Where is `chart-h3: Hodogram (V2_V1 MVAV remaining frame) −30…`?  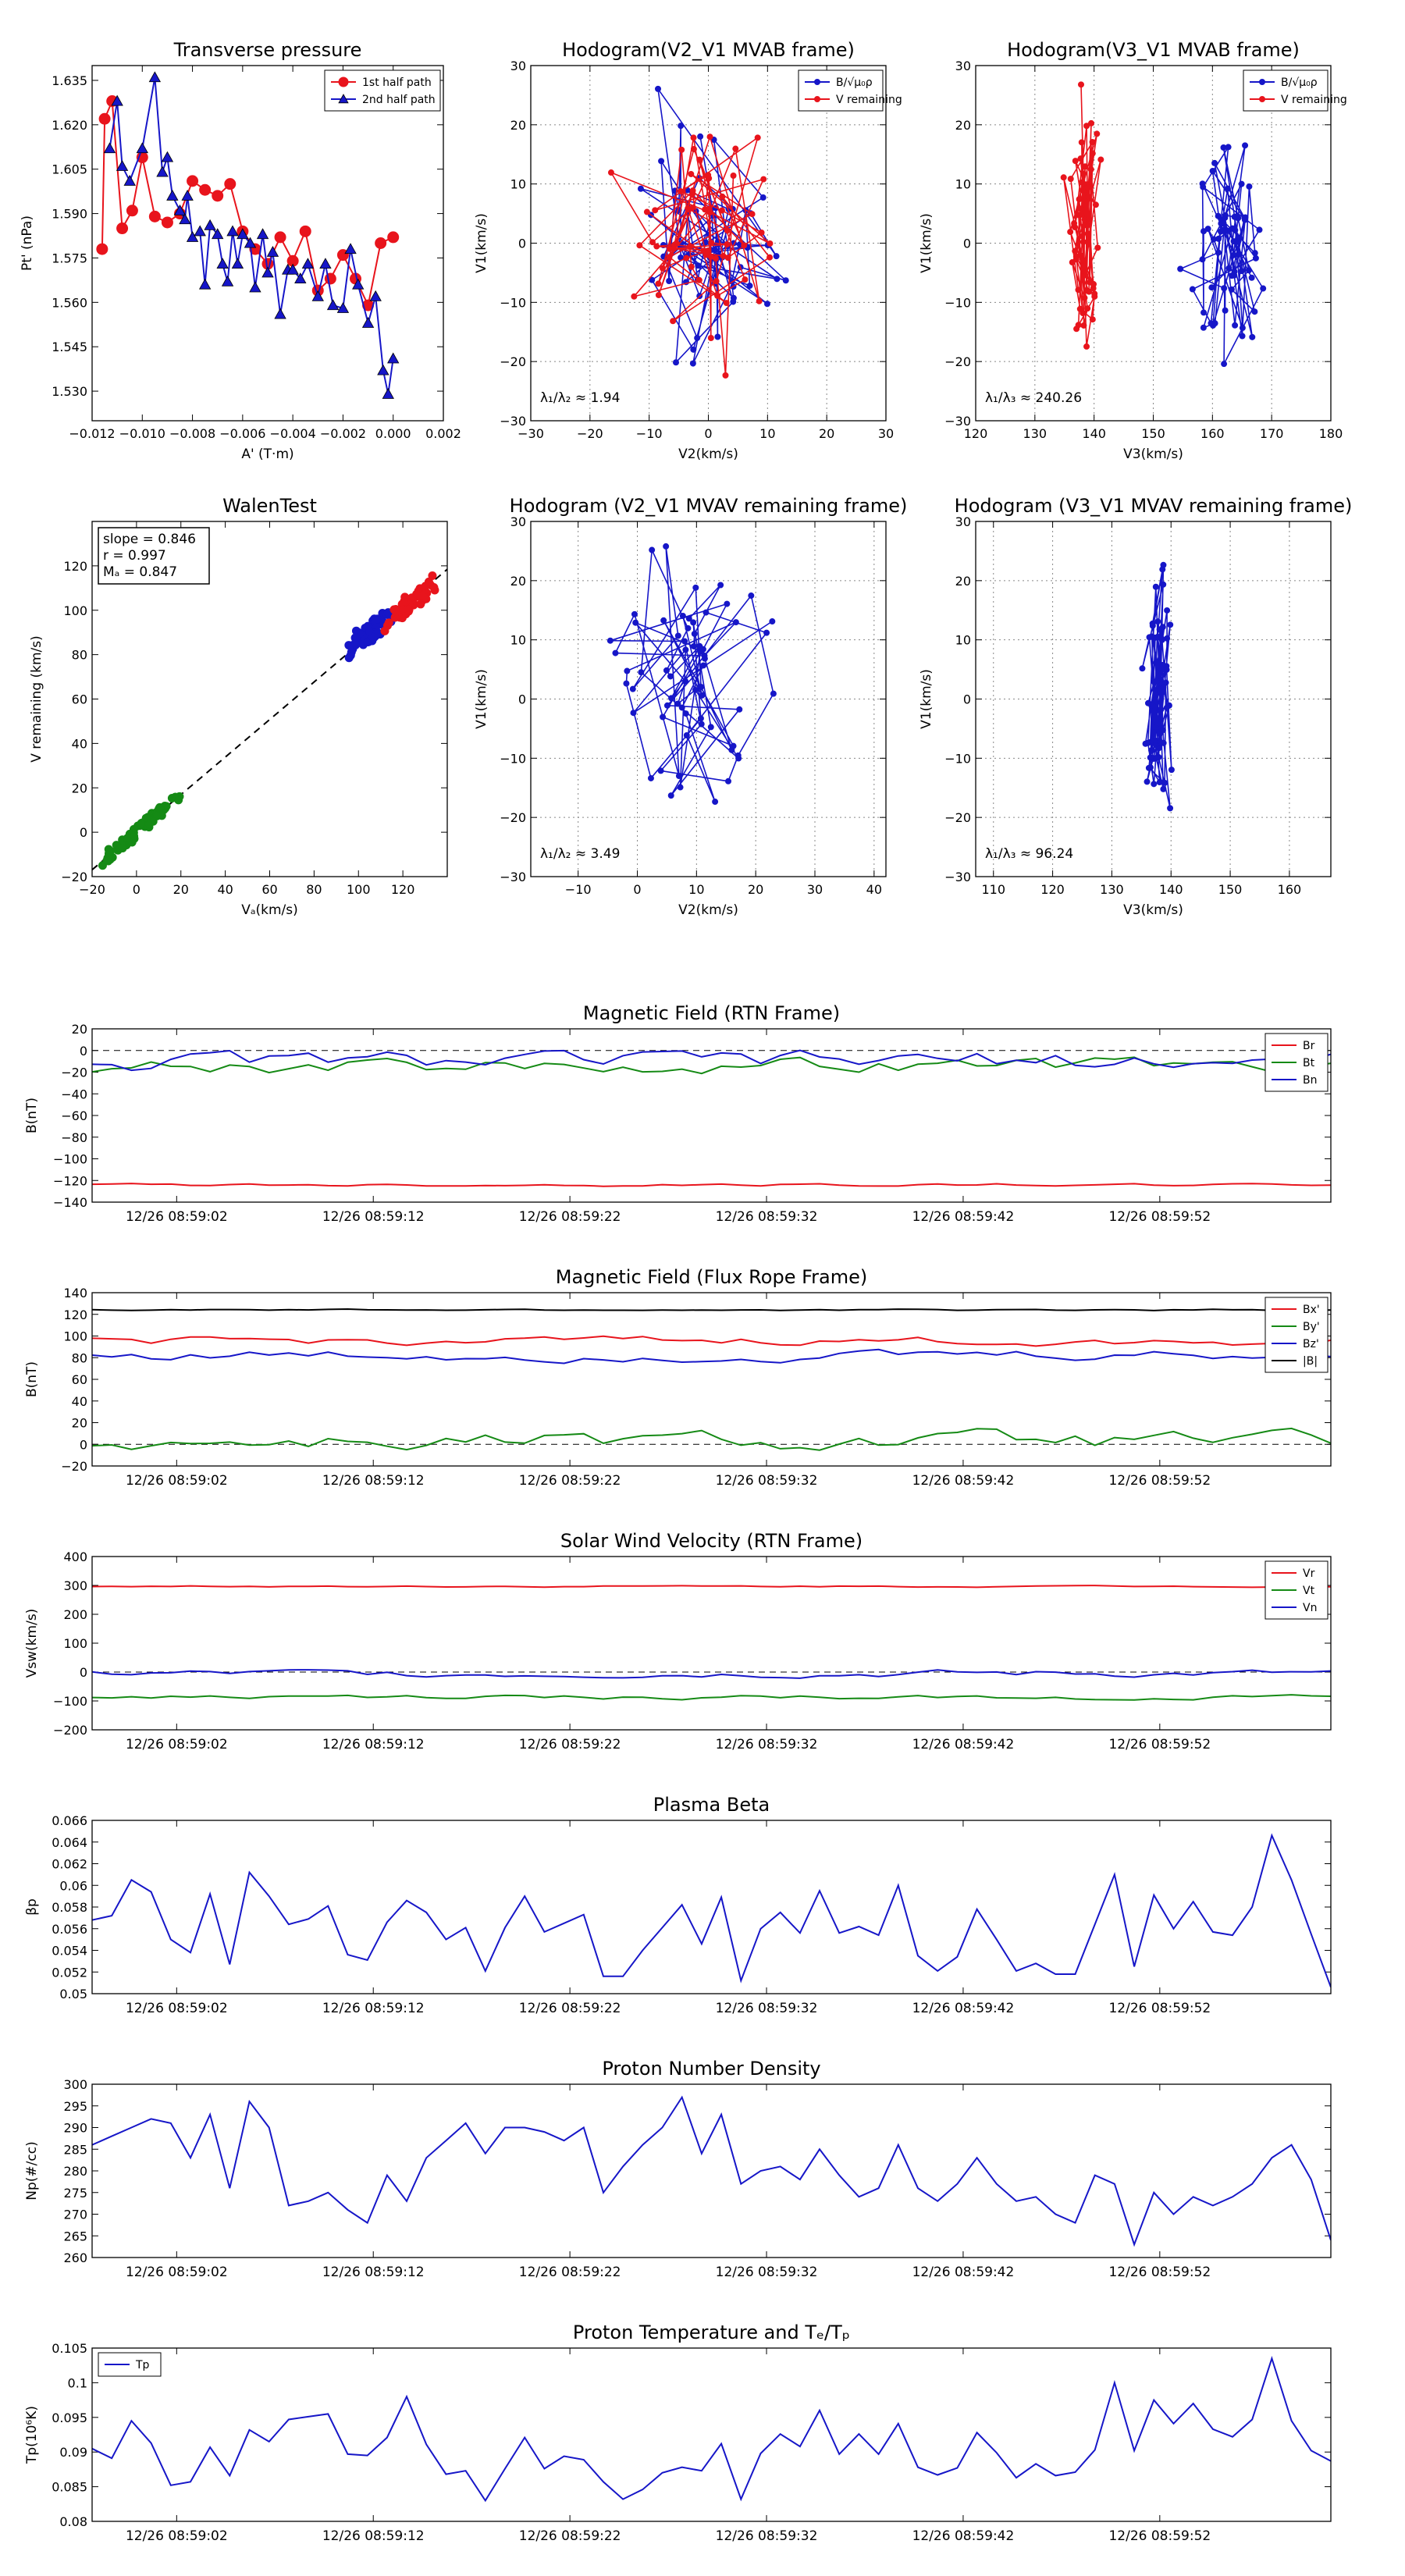 chart-h3: Hodogram (V2_V1 MVAV remaining frame) −30… is located at coordinates (690, 706).